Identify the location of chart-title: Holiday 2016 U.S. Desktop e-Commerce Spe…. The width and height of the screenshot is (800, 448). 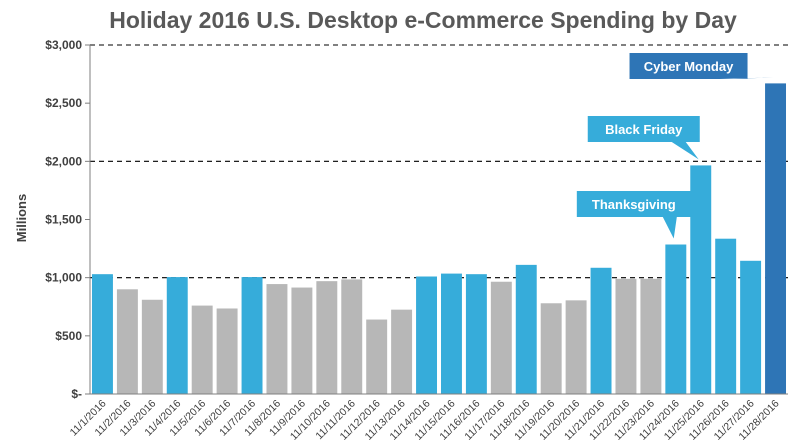
(423, 20).